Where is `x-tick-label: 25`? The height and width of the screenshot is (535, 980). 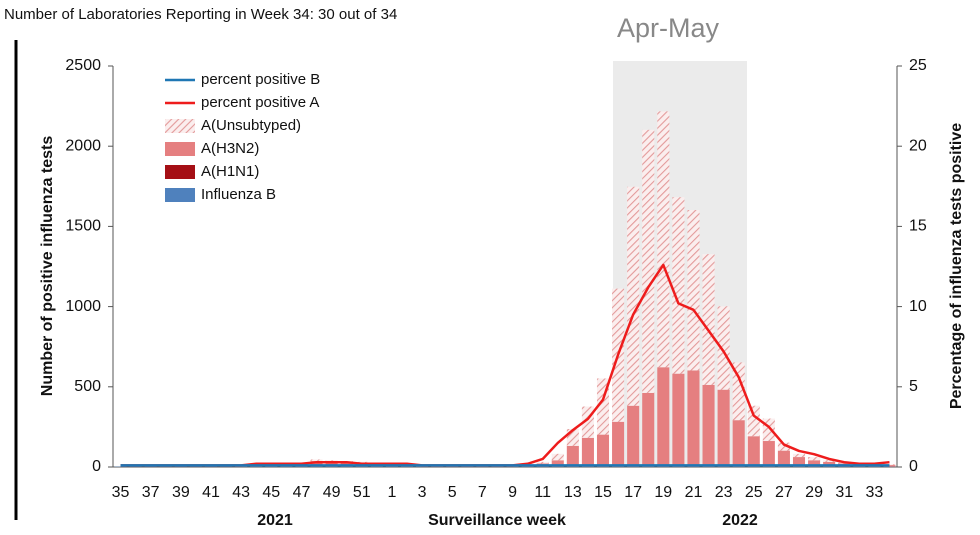 x-tick-label: 25 is located at coordinates (754, 492).